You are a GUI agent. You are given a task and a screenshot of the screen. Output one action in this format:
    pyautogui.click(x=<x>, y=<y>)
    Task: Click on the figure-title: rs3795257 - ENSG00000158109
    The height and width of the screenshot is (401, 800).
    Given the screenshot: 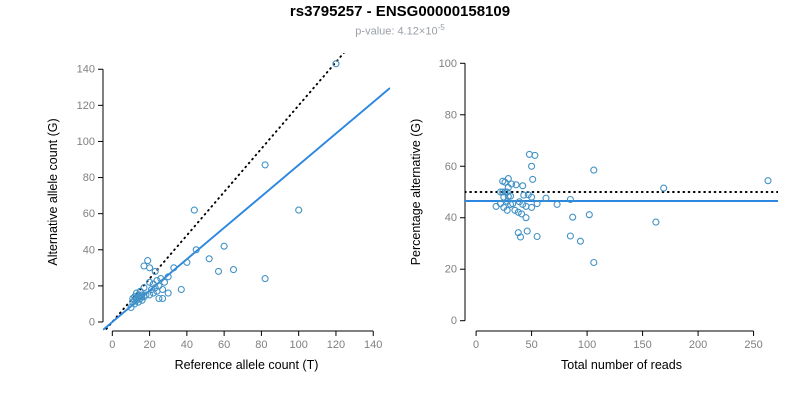 What is the action you would take?
    pyautogui.click(x=400, y=11)
    